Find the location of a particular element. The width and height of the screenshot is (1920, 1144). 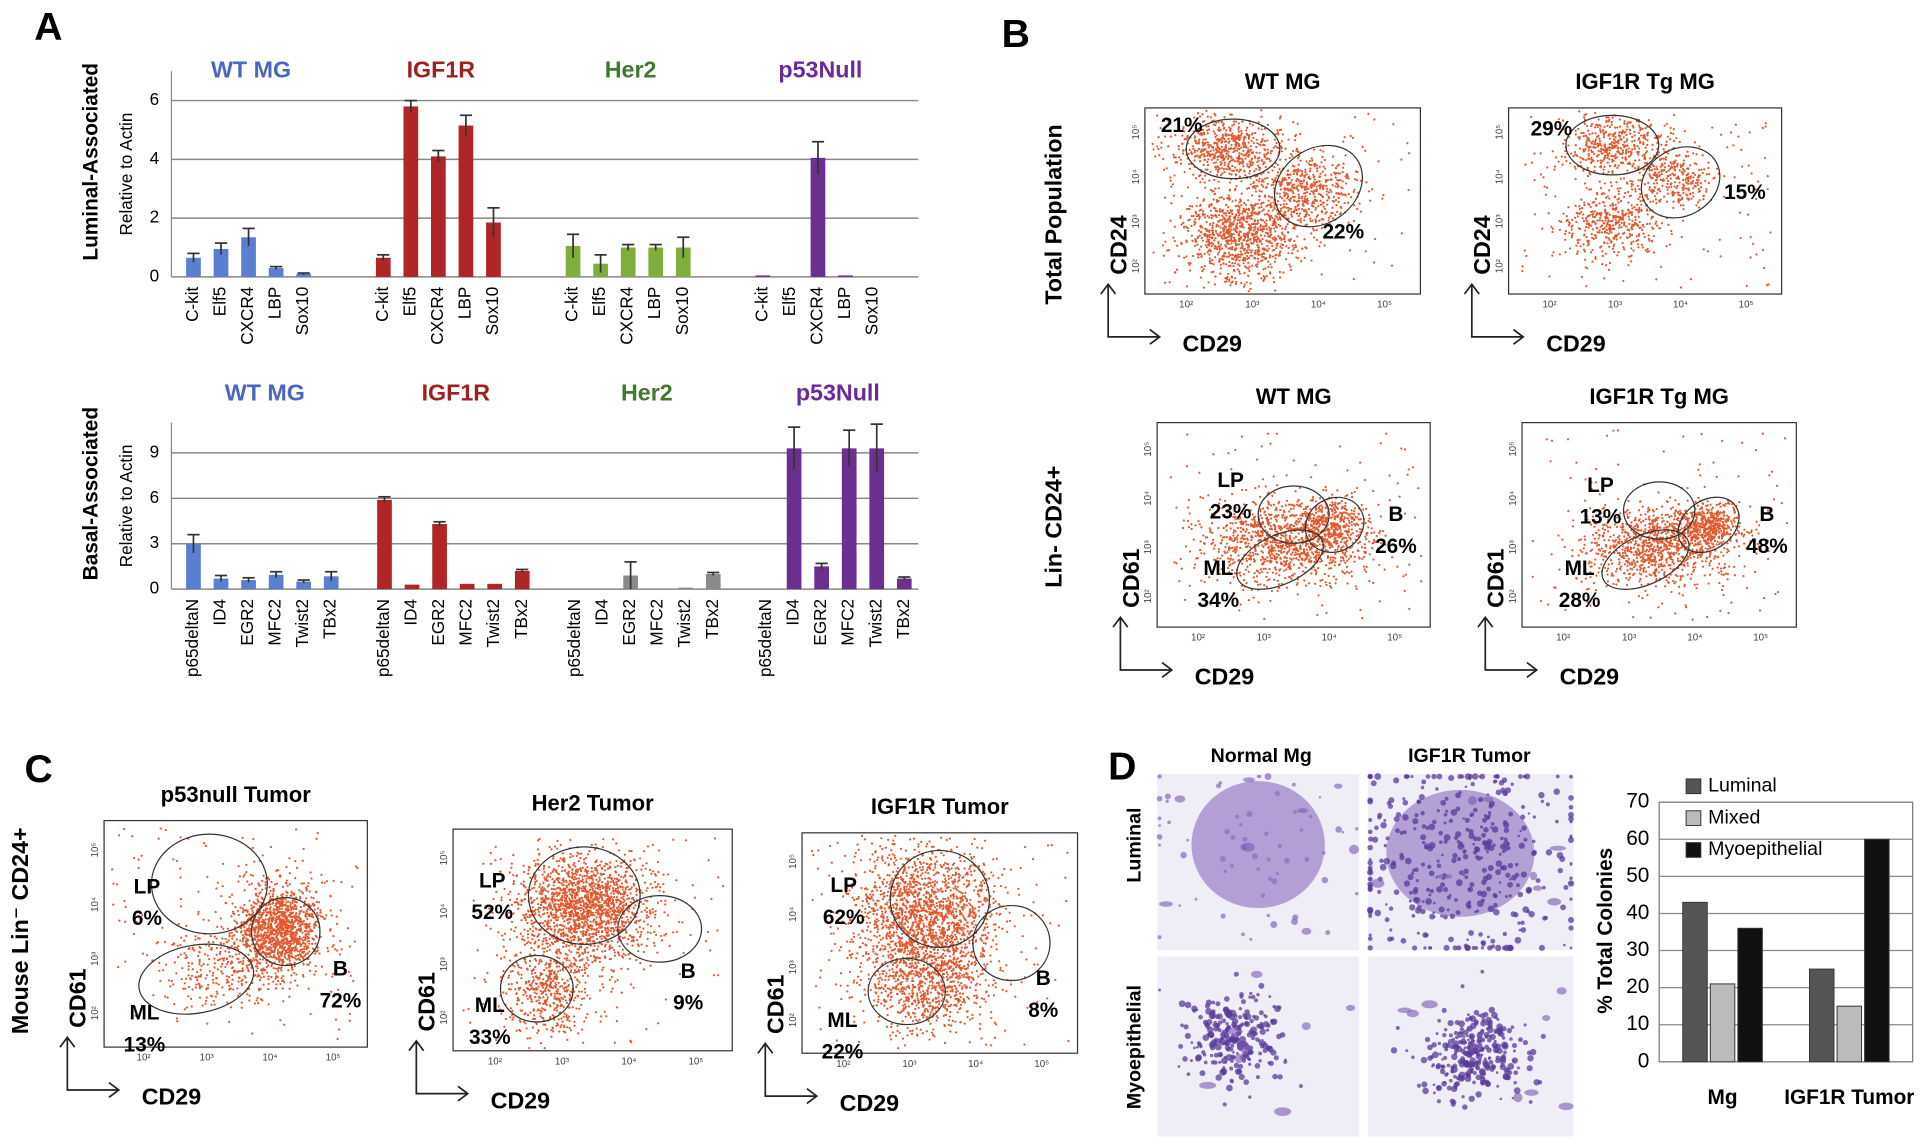

x-tick-label: p65deltaN is located at coordinates (574, 638).